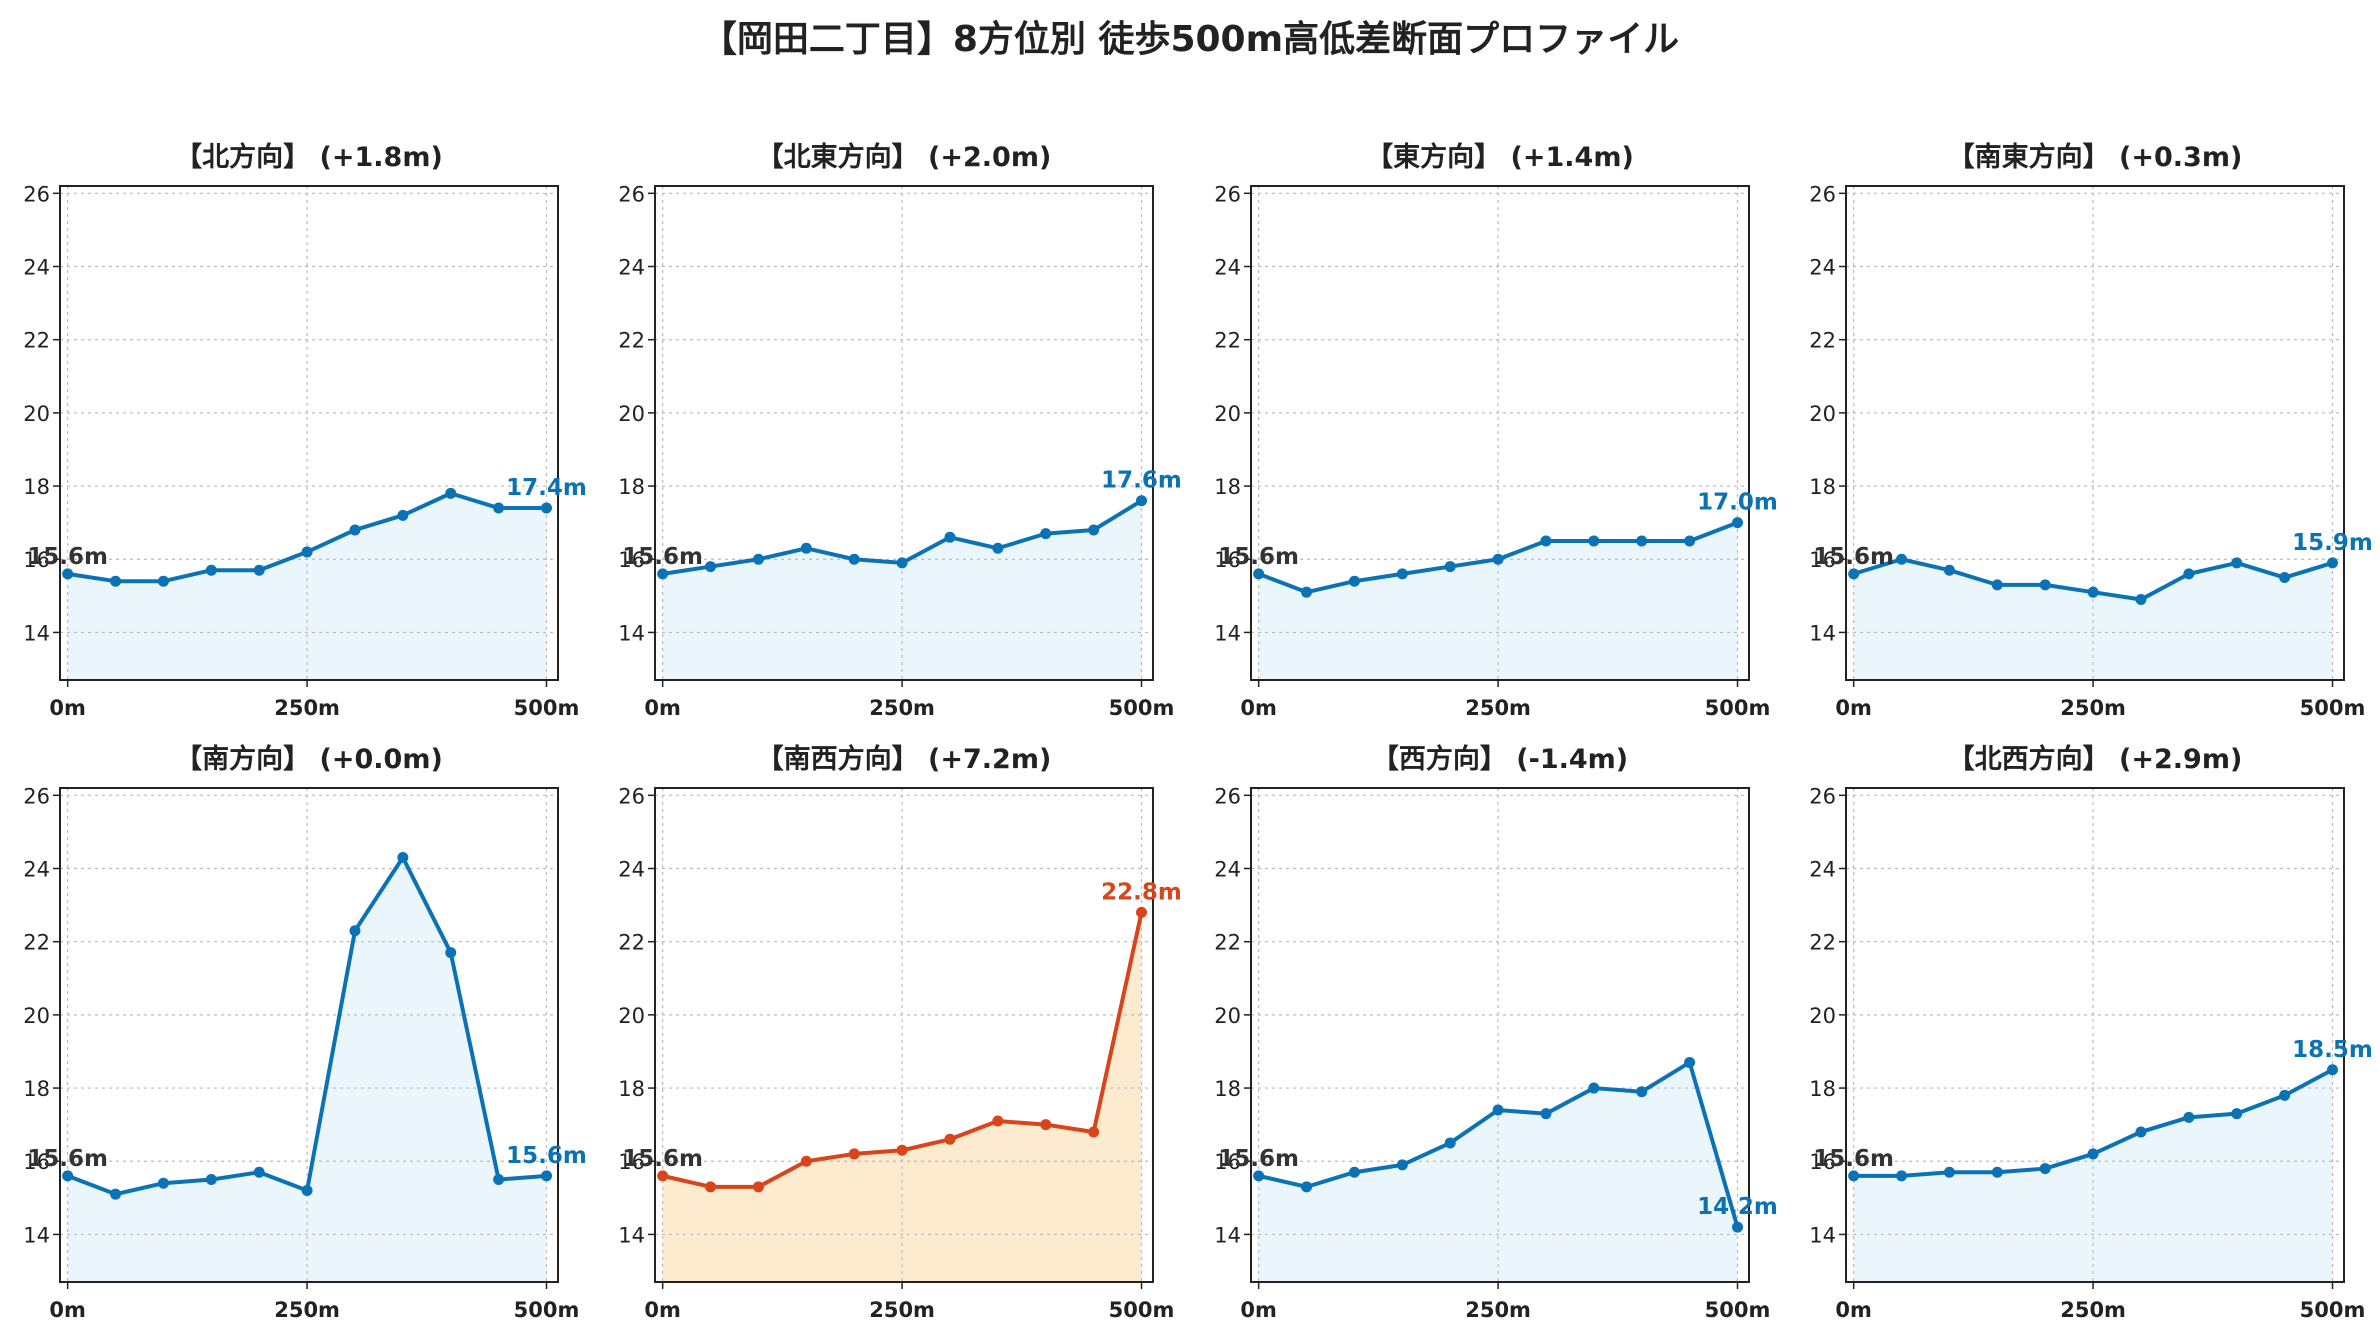 Image resolution: width=2380 pixels, height=1340 pixels. What do you see at coordinates (309, 759) in the screenshot?
I see `panel-title: 【南方向】 (+0.0m)` at bounding box center [309, 759].